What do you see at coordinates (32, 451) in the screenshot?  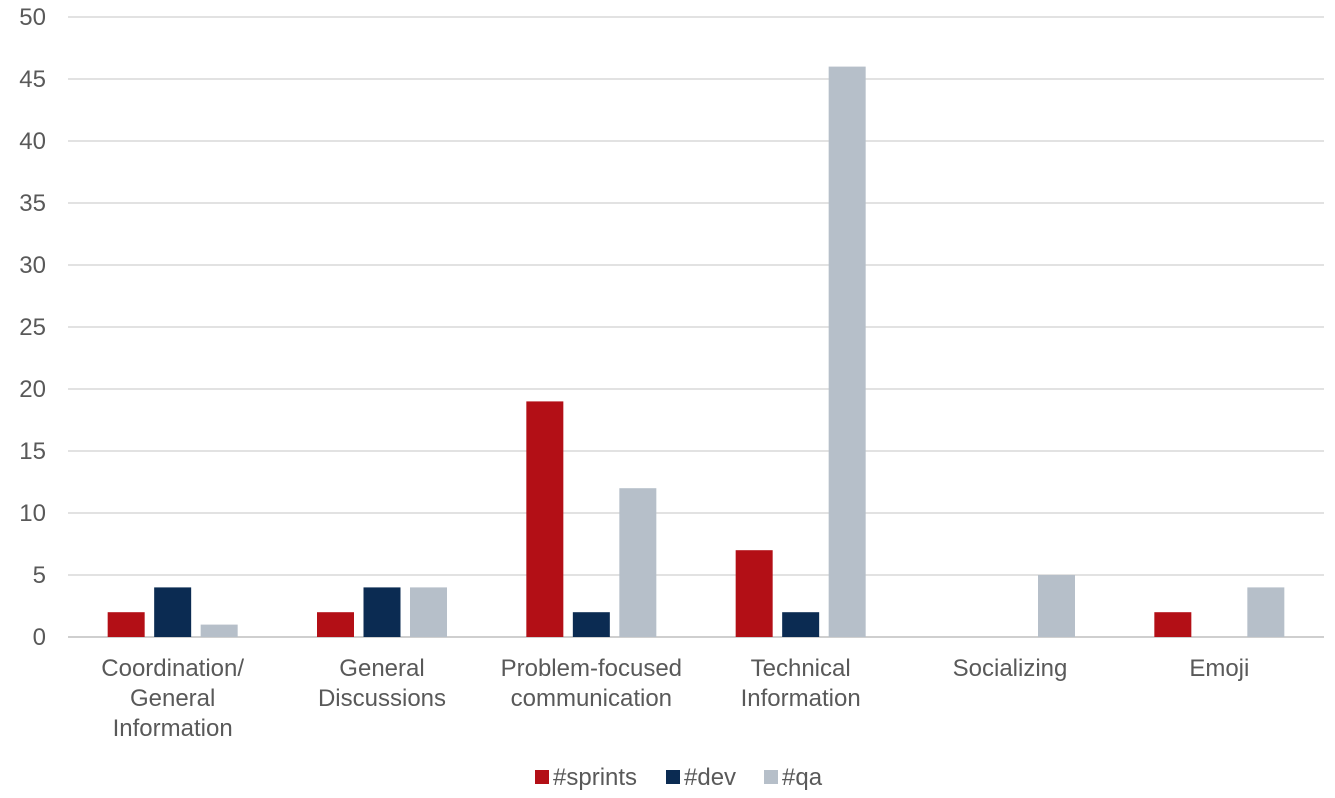 I see `y-tick-label: 15` at bounding box center [32, 451].